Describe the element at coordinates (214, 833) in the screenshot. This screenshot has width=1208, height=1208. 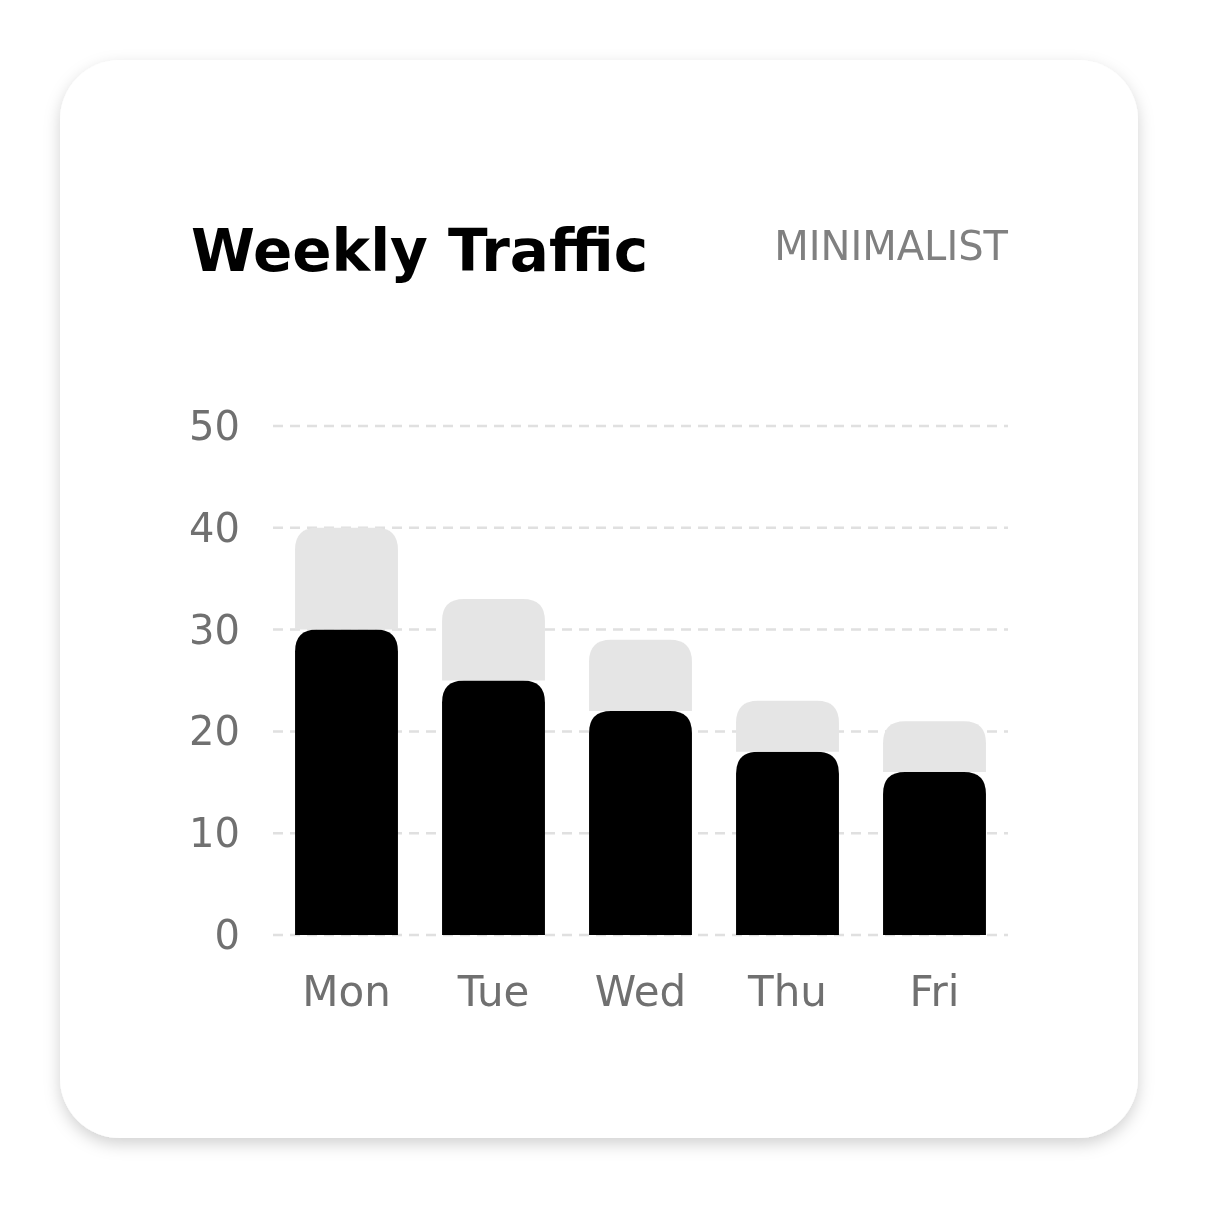
I see `y-tick-label: 10` at that location.